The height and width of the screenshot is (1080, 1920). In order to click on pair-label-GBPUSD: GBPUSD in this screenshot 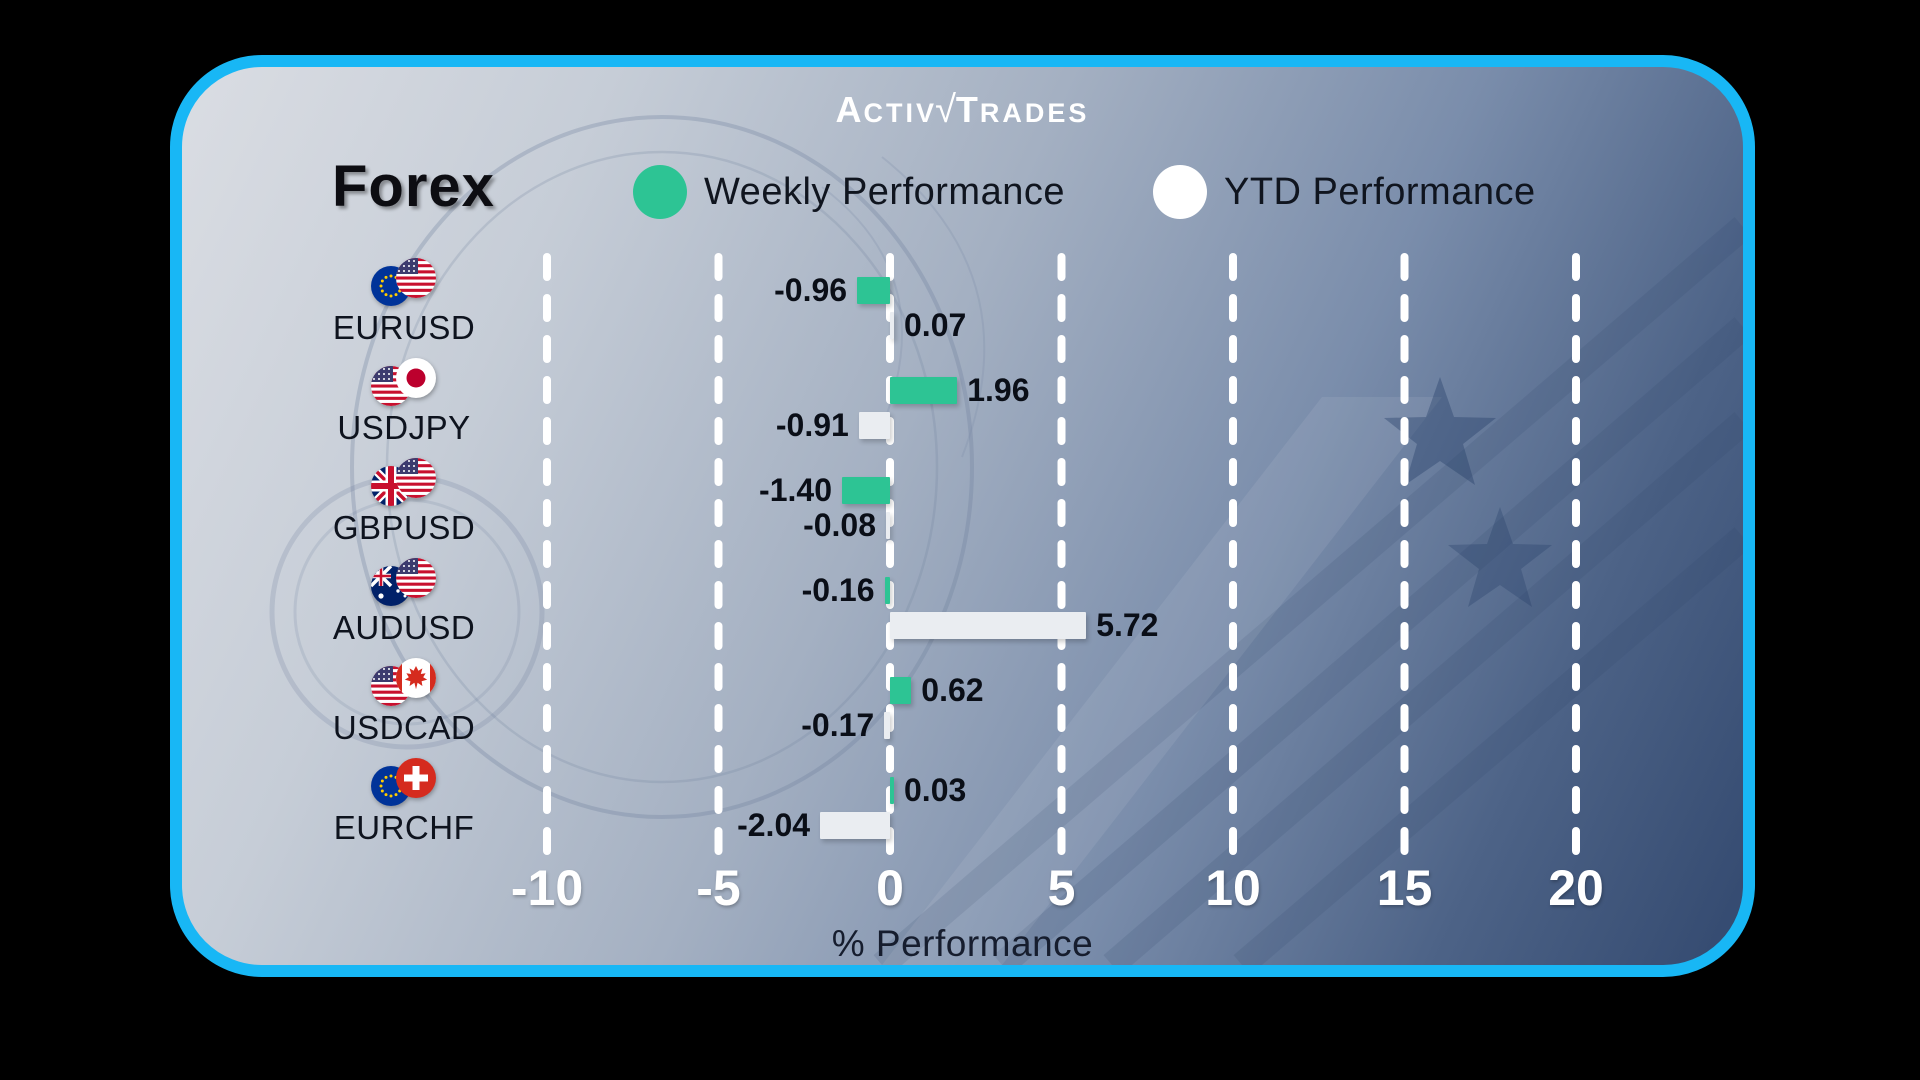, I will do `click(404, 527)`.